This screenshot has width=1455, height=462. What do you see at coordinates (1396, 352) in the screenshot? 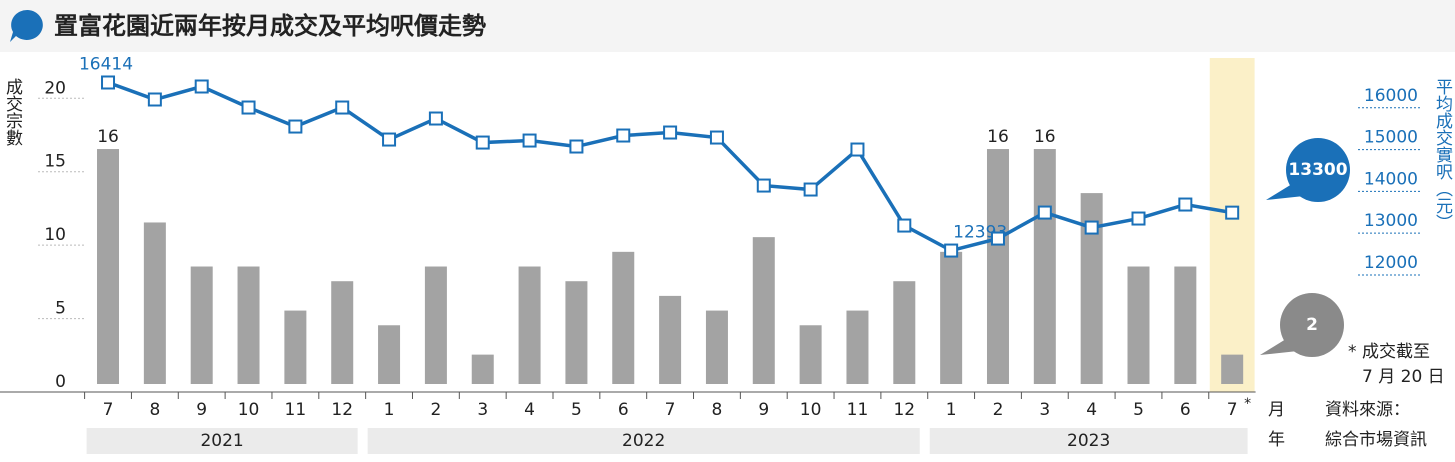
I see `footnote: 成交截至` at bounding box center [1396, 352].